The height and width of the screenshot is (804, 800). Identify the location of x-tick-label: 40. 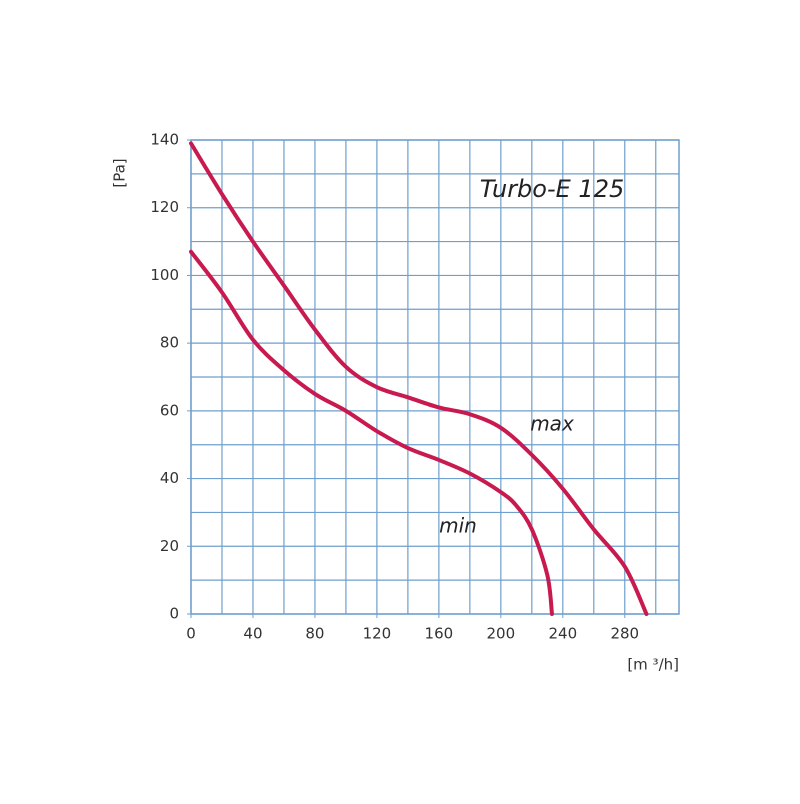
(252, 634).